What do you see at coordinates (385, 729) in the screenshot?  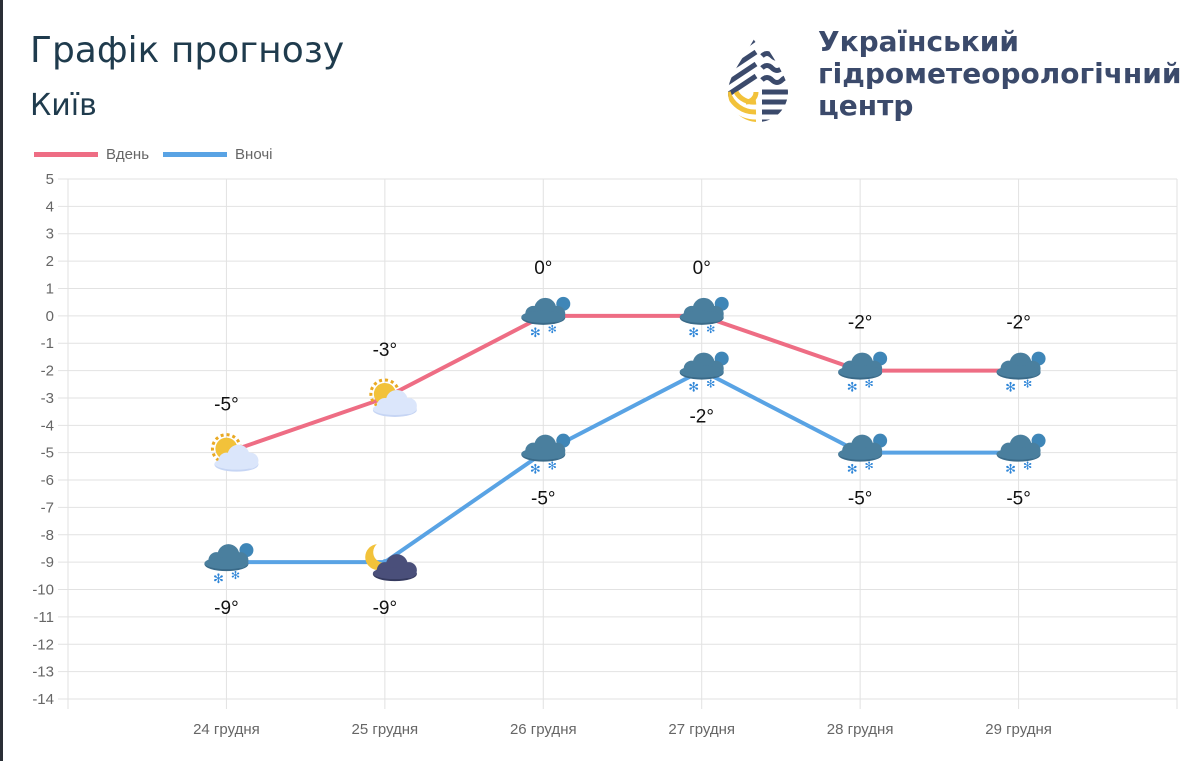 I see `x-tick-label: 25 грудня` at bounding box center [385, 729].